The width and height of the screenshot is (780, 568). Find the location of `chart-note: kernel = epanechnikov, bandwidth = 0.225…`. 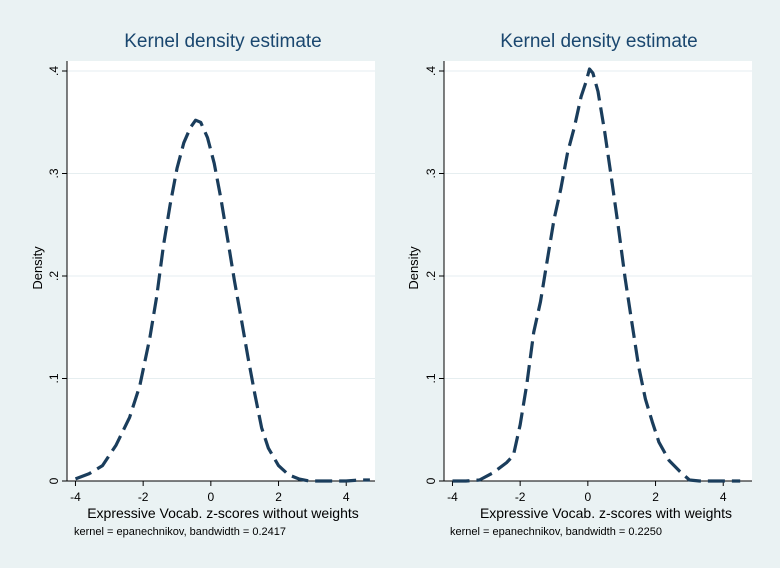

chart-note: kernel = epanechnikov, bandwidth = 0.225… is located at coordinates (556, 532).